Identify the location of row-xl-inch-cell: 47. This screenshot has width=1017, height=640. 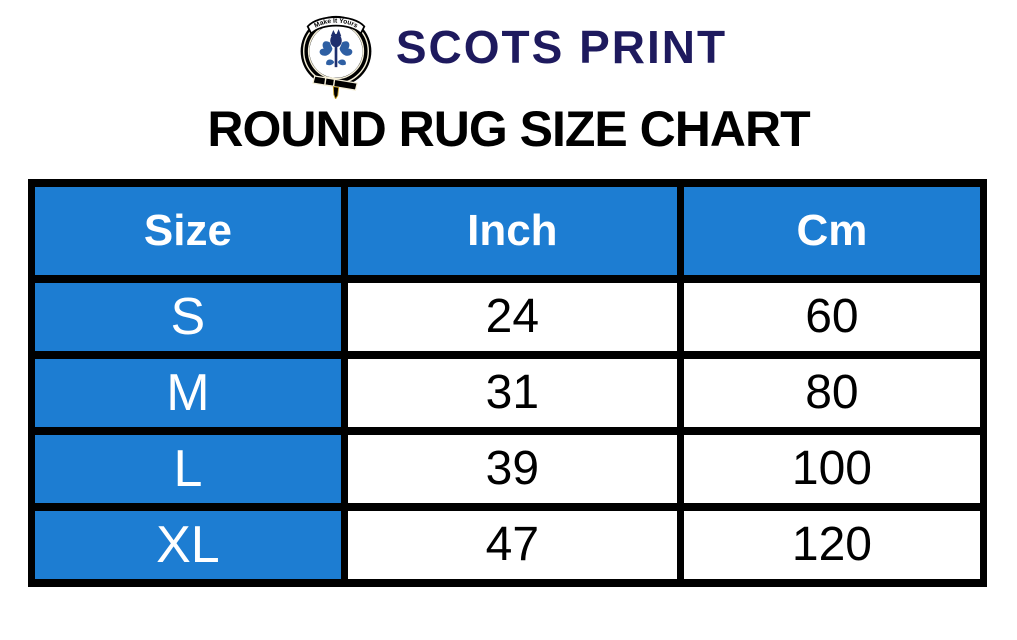
(512, 545).